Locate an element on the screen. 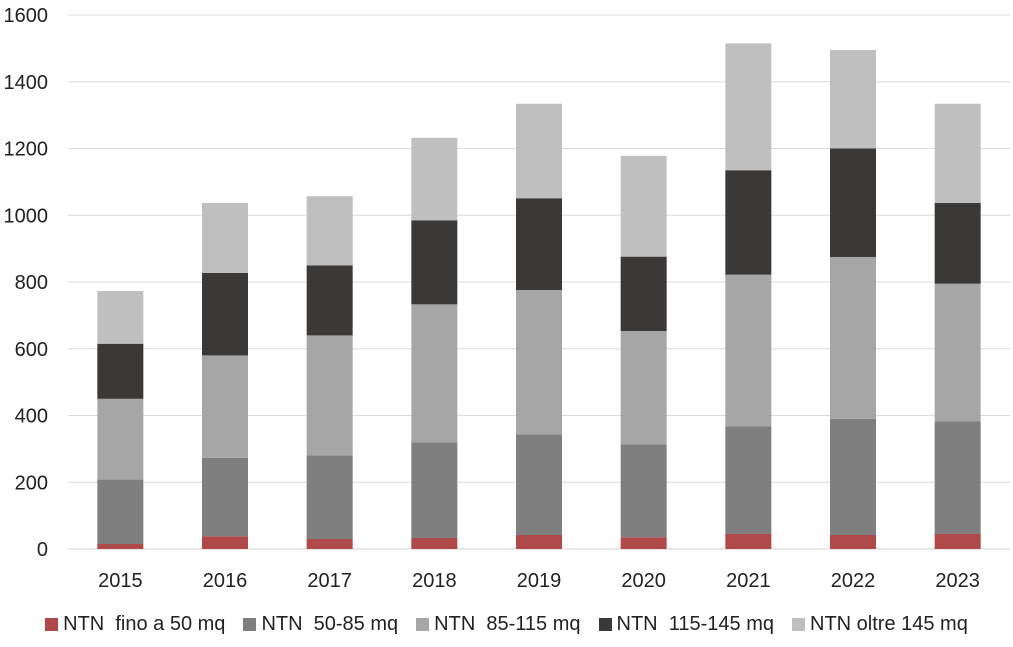 This screenshot has height=647, width=1013. y-tick-label: 1200 is located at coordinates (26, 150).